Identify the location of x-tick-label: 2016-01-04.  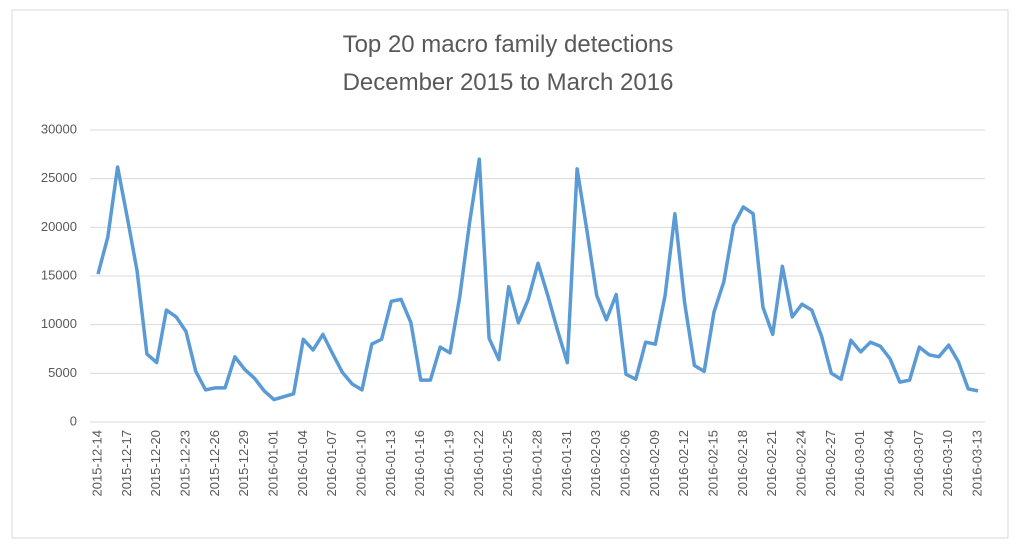
(302, 463).